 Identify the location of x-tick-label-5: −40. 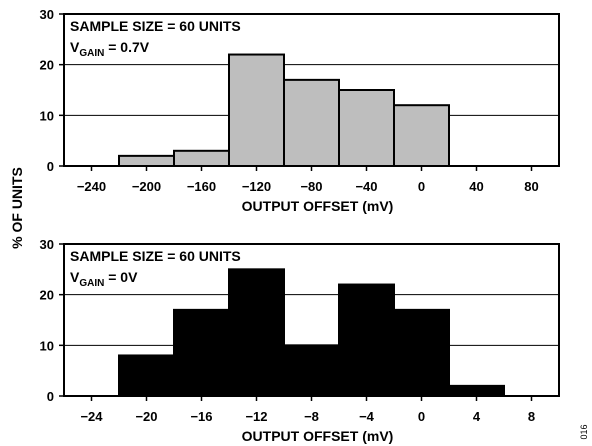
(366, 186).